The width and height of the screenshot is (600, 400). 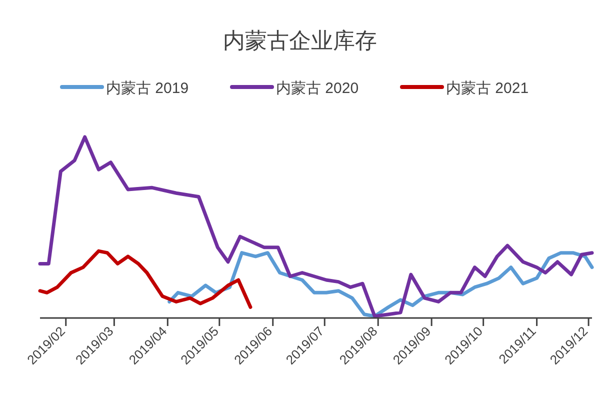 I want to click on chart-title: 内蒙古企业库存, so click(x=300, y=40).